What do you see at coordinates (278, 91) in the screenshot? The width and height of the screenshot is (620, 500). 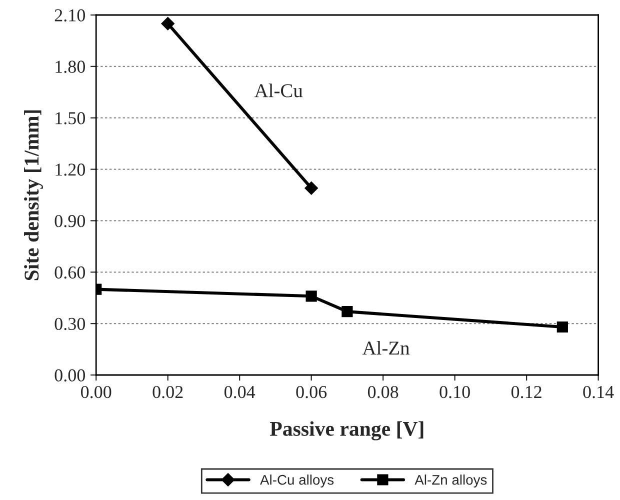 I see `annotation: Al-Cu` at bounding box center [278, 91].